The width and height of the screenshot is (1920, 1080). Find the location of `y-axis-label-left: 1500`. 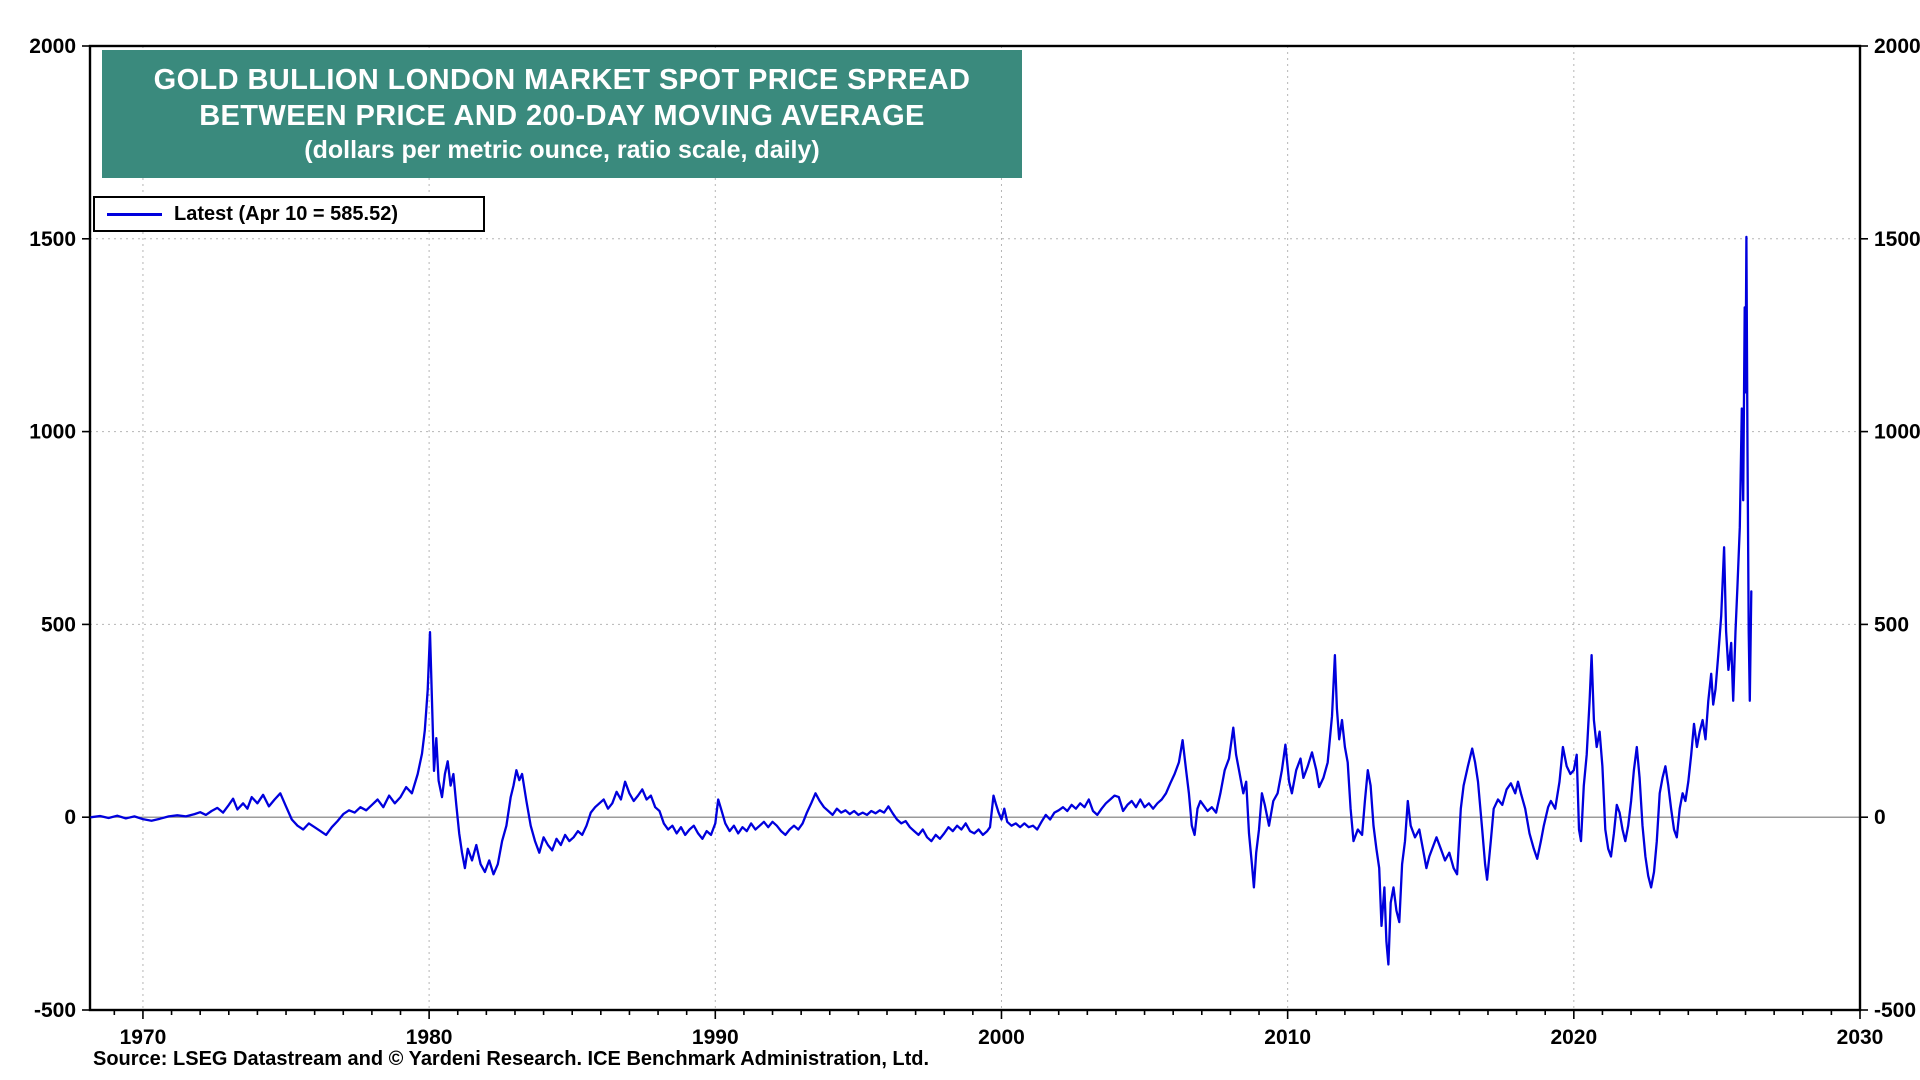

y-axis-label-left: 1500 is located at coordinates (52, 239).